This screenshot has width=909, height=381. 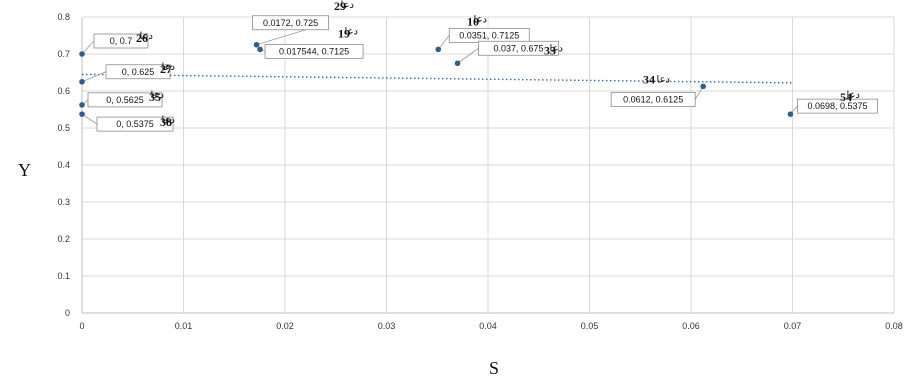 What do you see at coordinates (387, 326) in the screenshot?
I see `x-tick-label: 0.03` at bounding box center [387, 326].